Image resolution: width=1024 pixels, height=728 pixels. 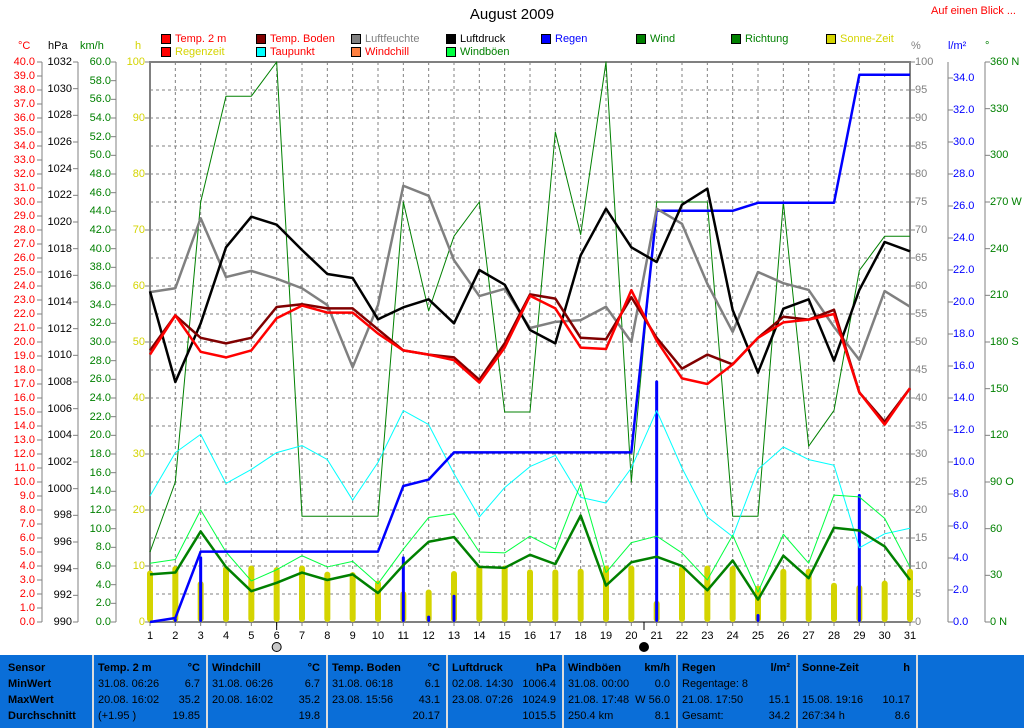 I want to click on axis-tick-label-temp: 30.0, so click(x=24, y=202).